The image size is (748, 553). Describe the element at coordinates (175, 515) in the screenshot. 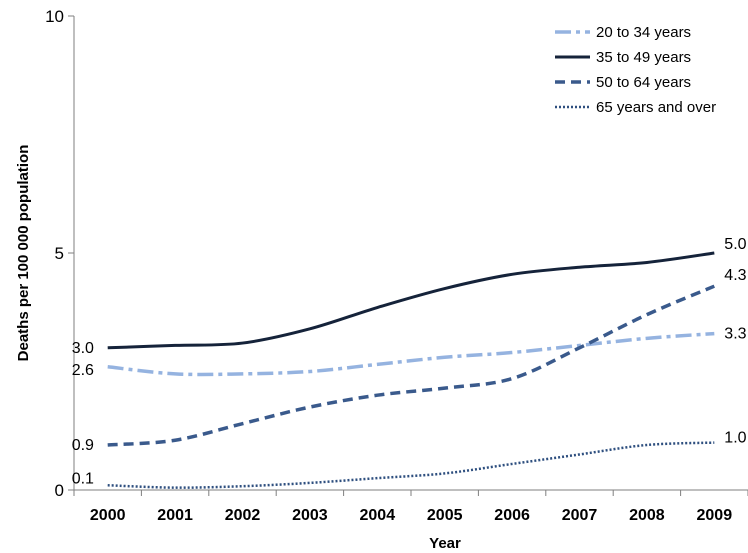

I see `x-tick-label: 2001` at that location.